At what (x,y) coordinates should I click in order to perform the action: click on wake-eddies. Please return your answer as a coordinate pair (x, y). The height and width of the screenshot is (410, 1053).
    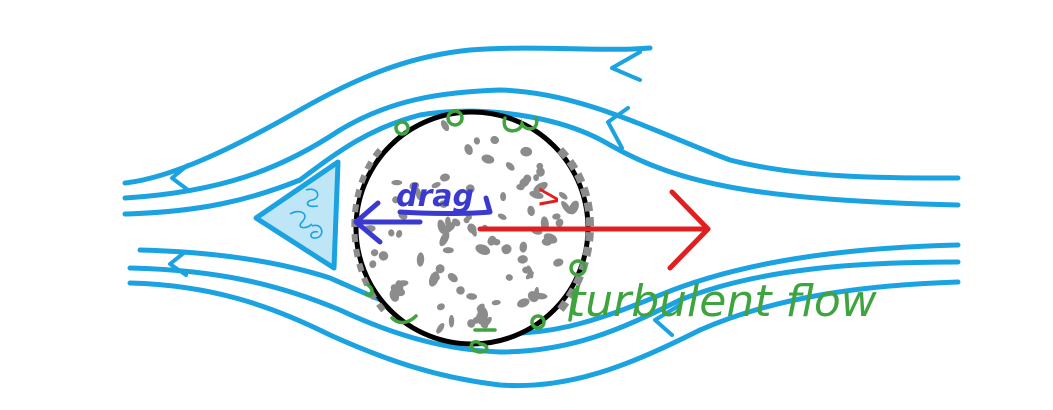
    Looking at the image, I should click on (306, 213).